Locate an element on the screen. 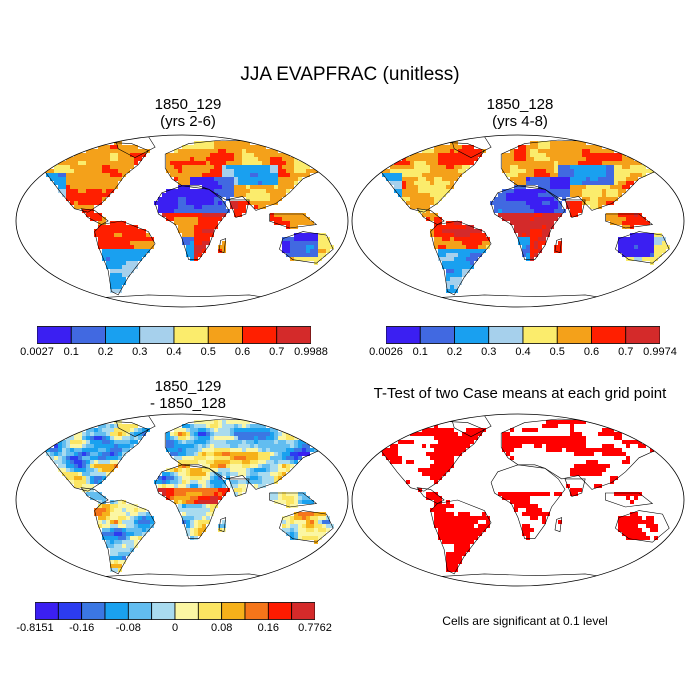 The width and height of the screenshot is (700, 700). panel-1-title: 1850_129 (yrs 2-6) is located at coordinates (188, 113).